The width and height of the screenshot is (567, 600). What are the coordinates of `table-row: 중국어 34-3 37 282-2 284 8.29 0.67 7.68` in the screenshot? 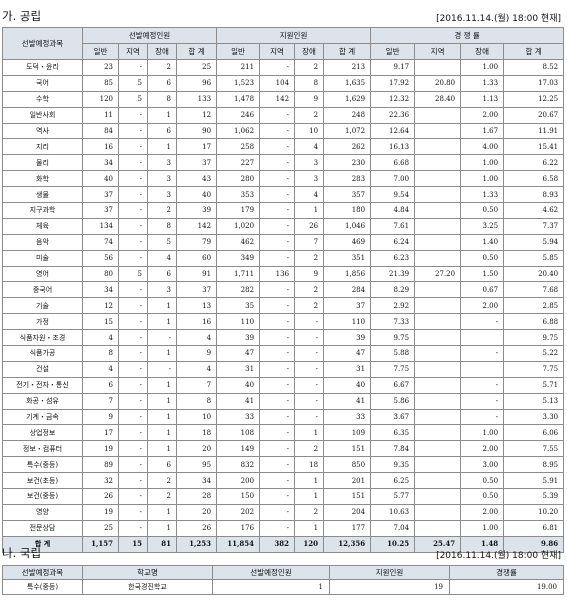 It's located at (283, 290).